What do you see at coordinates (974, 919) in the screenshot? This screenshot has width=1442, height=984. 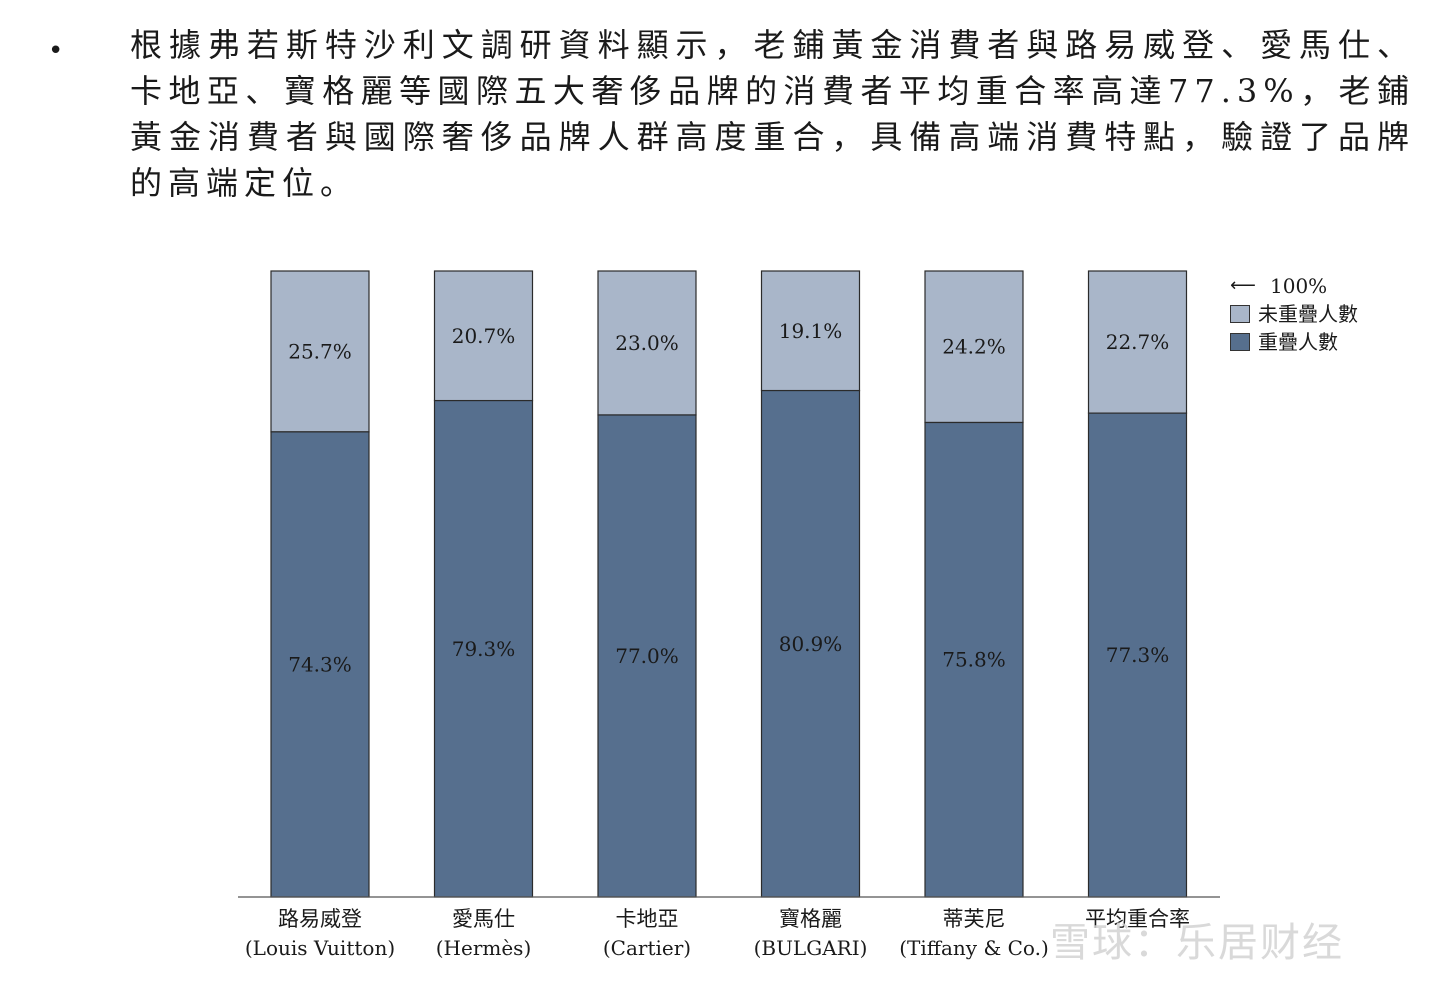 I see `category-label: 蒂芙尼` at bounding box center [974, 919].